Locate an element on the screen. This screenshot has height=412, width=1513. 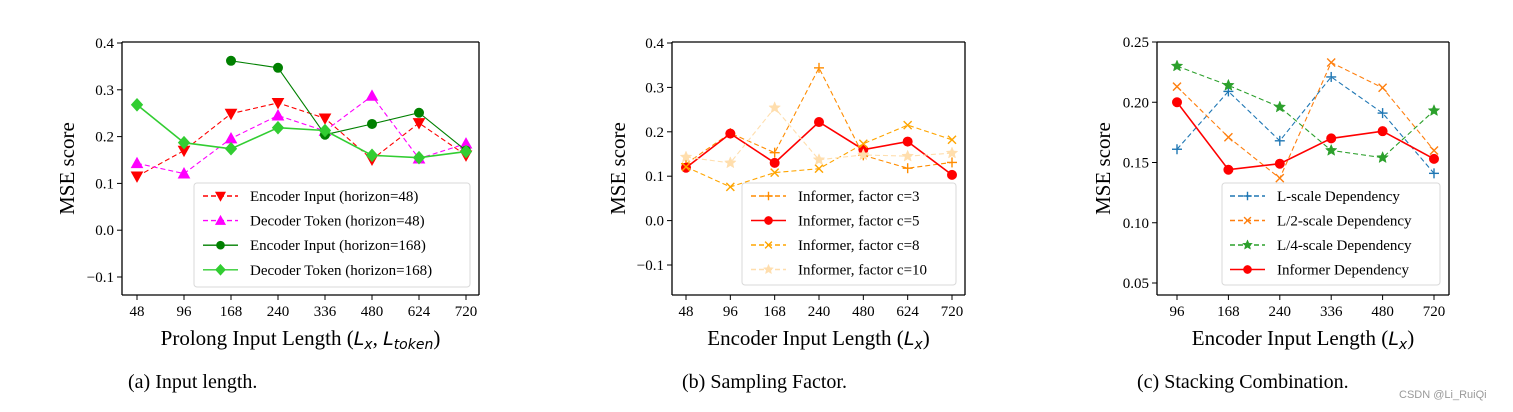
legend-label: Informer Dependency is located at coordinates (1343, 271).